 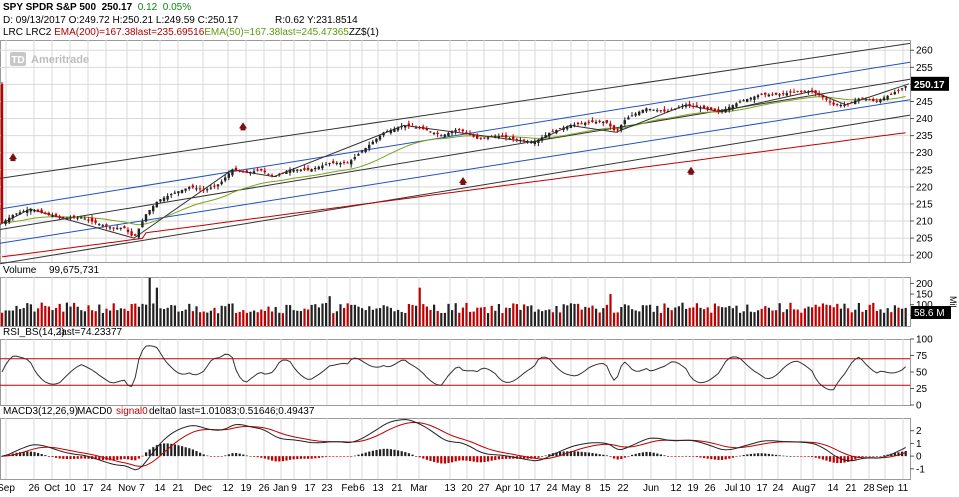 I want to click on x-tick-label: 21, so click(x=178, y=488).